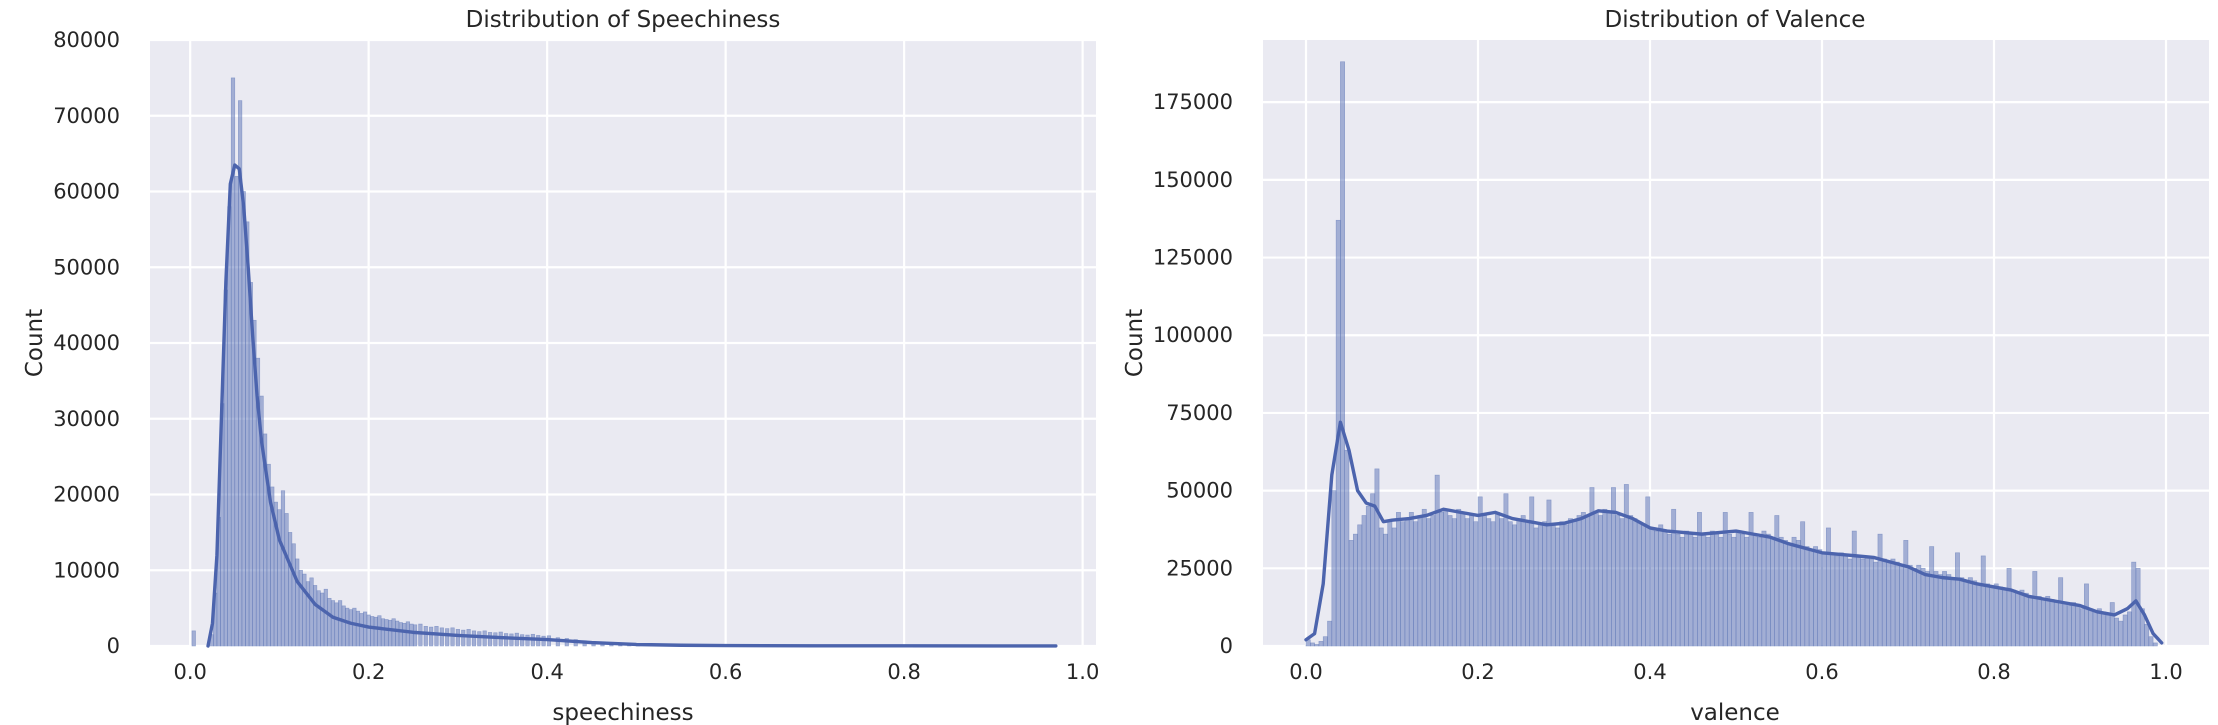 This screenshot has height=725, width=2218. I want to click on valence-y-tick-label: 50000, so click(1199, 491).